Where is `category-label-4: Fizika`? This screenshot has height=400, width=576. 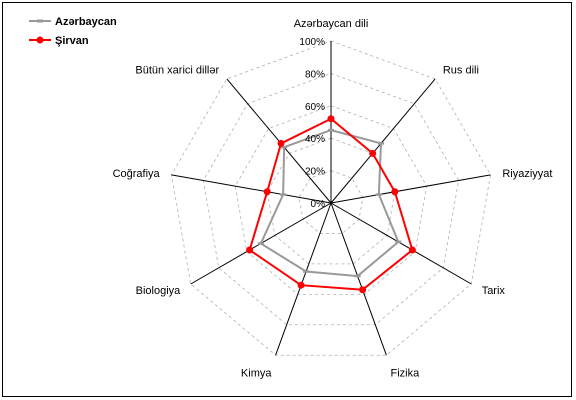
category-label-4: Fizika is located at coordinates (406, 374).